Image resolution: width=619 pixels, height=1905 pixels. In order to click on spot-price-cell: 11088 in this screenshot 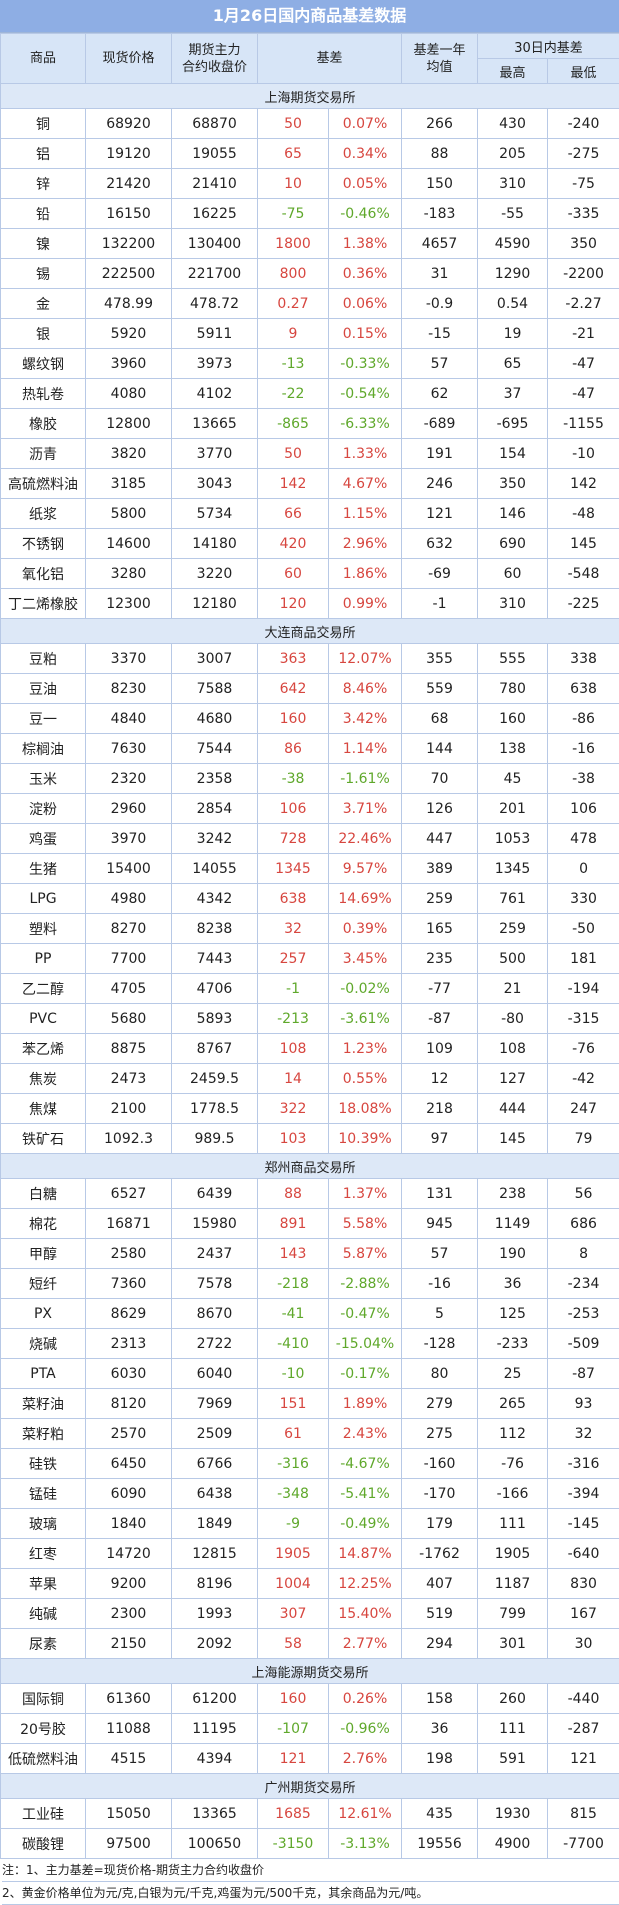, I will do `click(129, 1729)`.